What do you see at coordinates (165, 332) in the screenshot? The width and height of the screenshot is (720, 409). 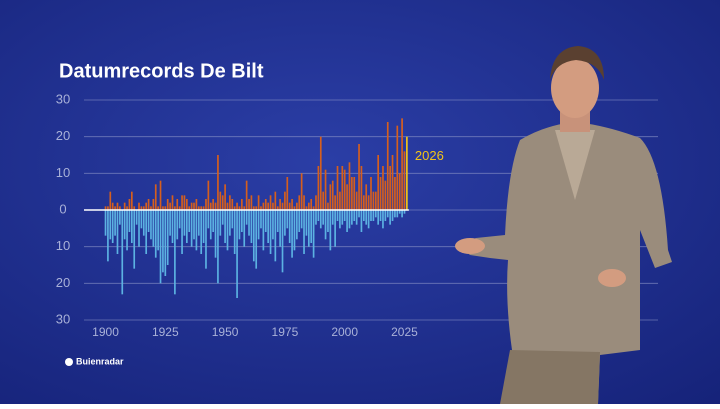 I see `x-tick-label: 1925` at bounding box center [165, 332].